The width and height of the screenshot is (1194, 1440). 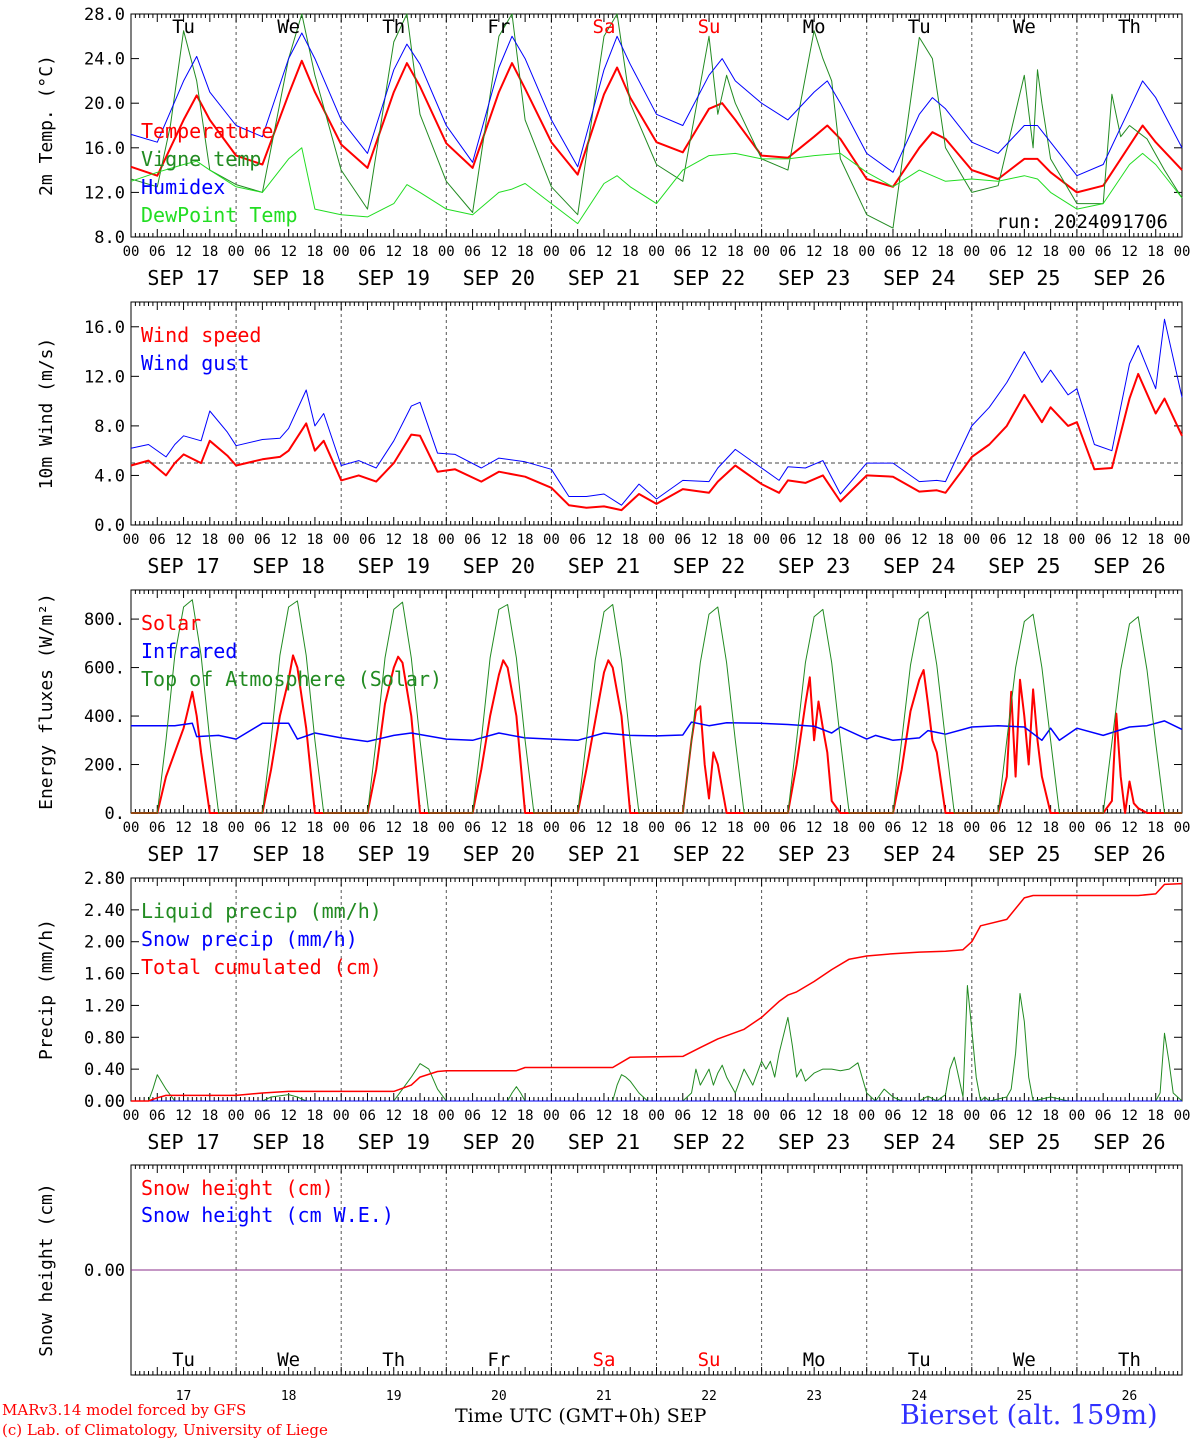 I want to click on y-tick-label: 2.40, so click(x=104, y=911).